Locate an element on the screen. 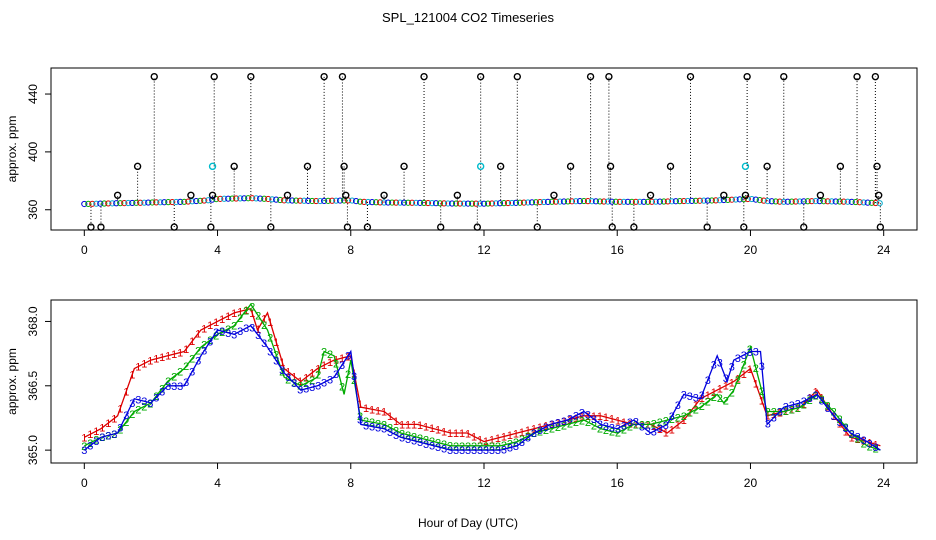 This screenshot has width=936, height=540. x-tick-label: 4 is located at coordinates (217, 483).